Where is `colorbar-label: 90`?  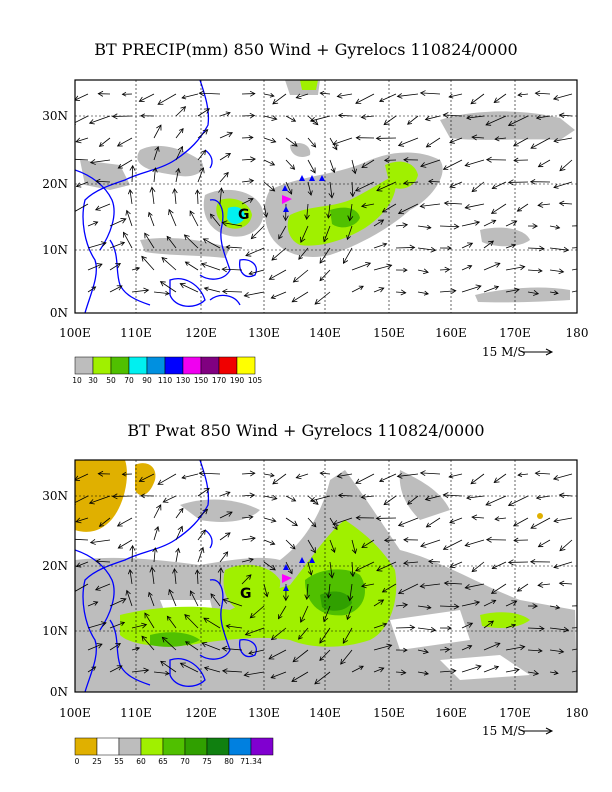
colorbar-label: 90 is located at coordinates (147, 380).